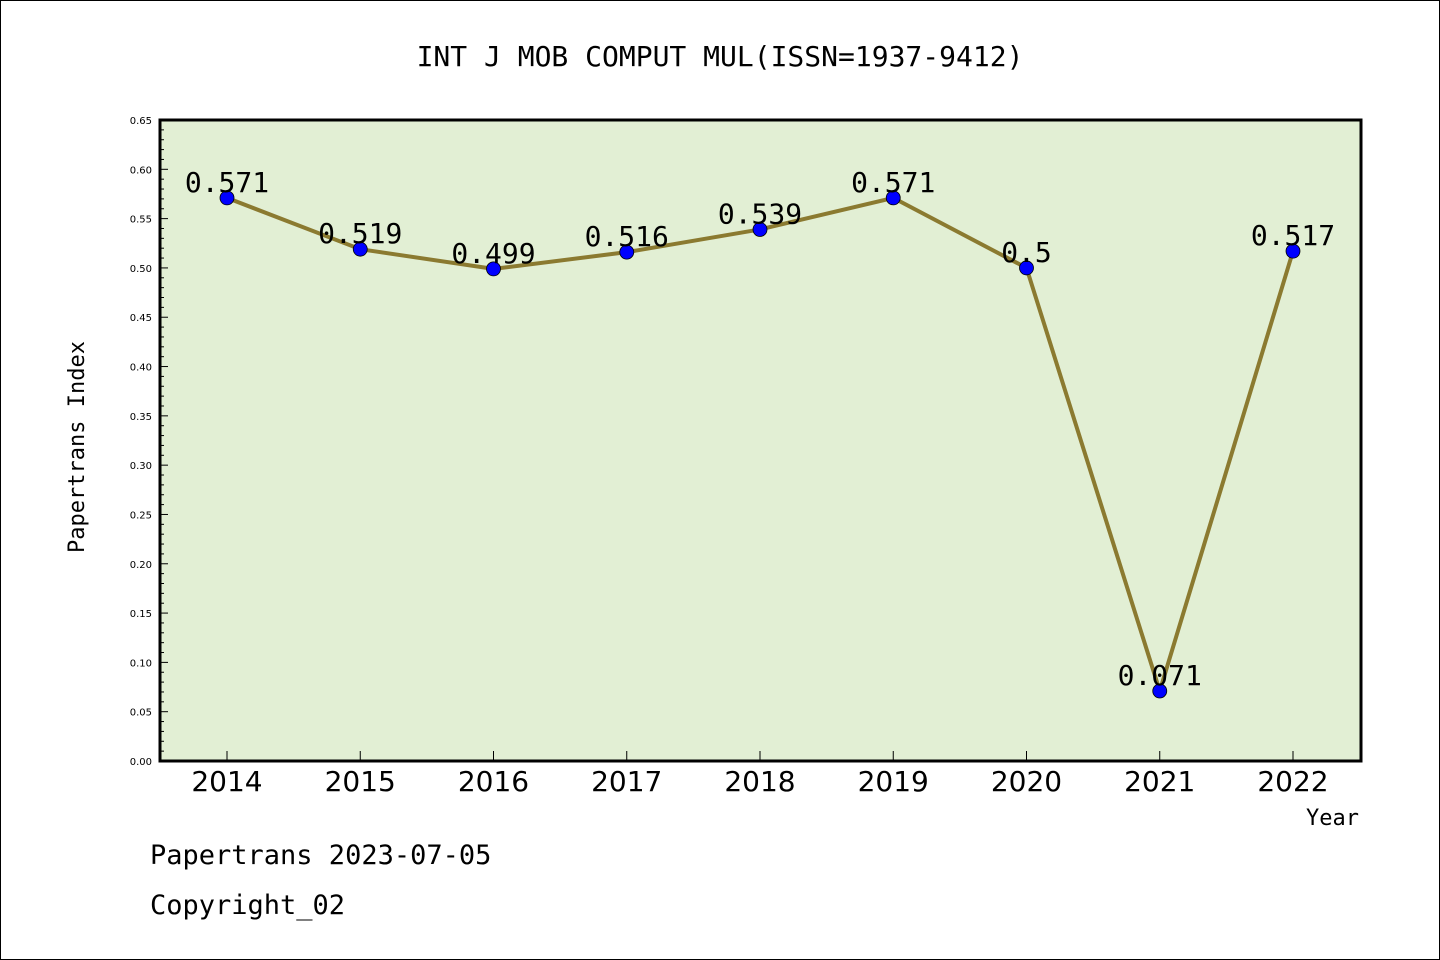 The image size is (1440, 960). What do you see at coordinates (141, 318) in the screenshot?
I see `y-tick-label: 0.45` at bounding box center [141, 318].